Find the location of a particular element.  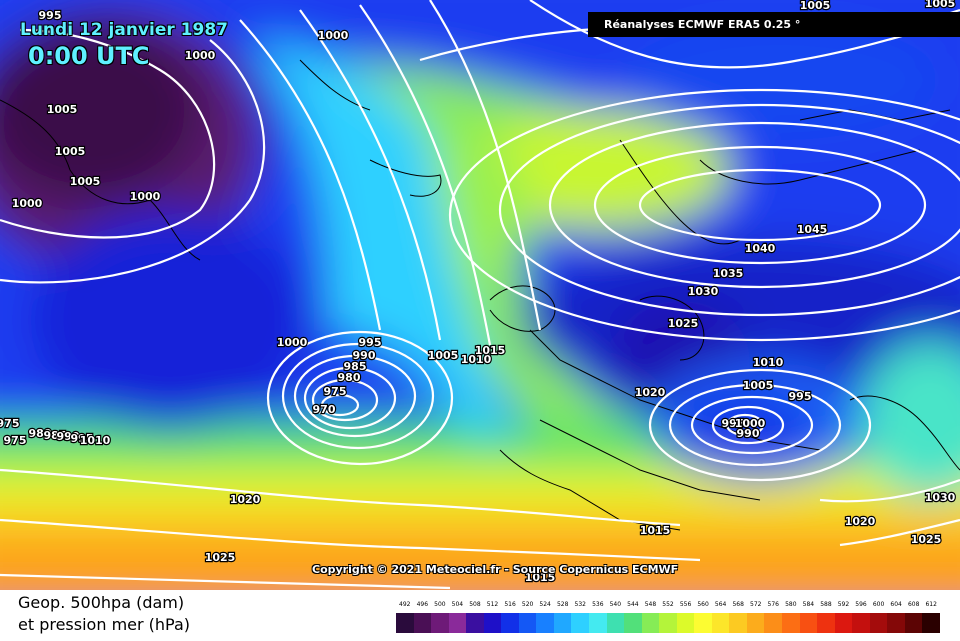

color-scale-value: 556 is located at coordinates (685, 604).